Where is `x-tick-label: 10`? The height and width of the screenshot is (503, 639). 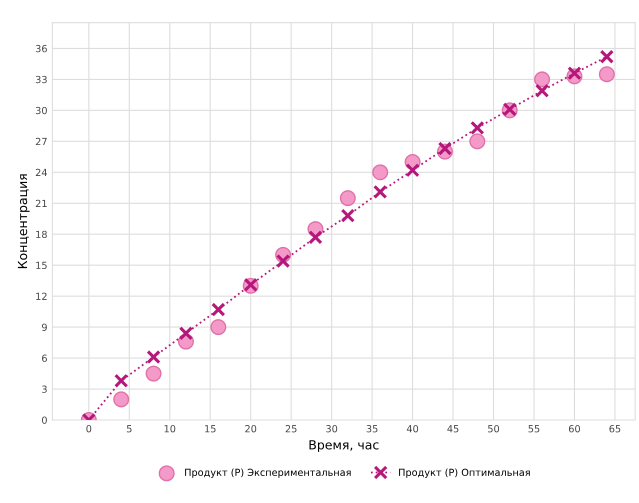 x-tick-label: 10 is located at coordinates (170, 428).